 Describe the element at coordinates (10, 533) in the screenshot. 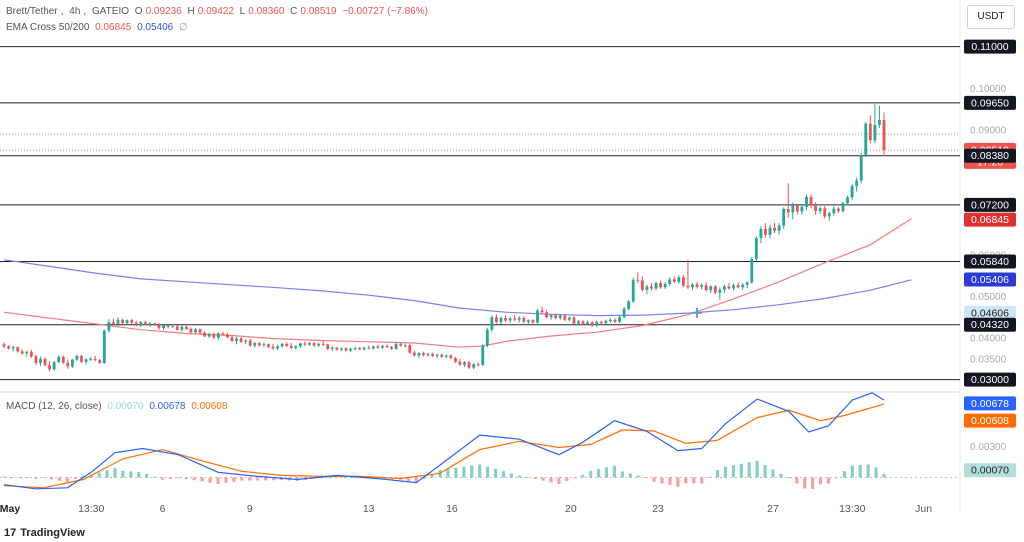

I see `brand-logo-mark: 17` at that location.